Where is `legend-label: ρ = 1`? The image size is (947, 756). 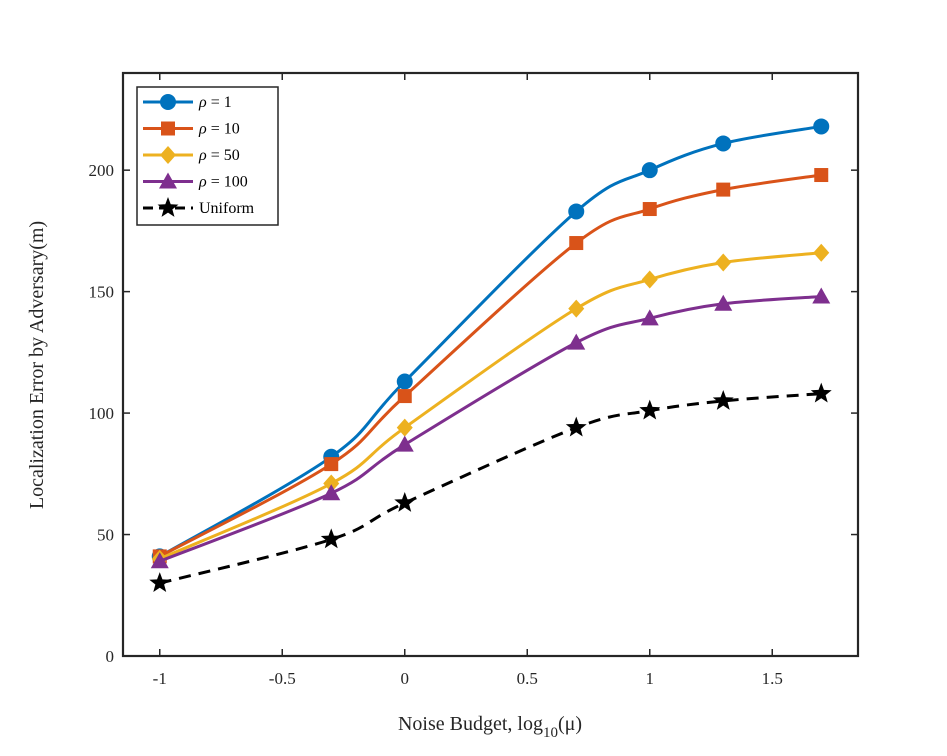
legend-label: ρ = 1 is located at coordinates (215, 102).